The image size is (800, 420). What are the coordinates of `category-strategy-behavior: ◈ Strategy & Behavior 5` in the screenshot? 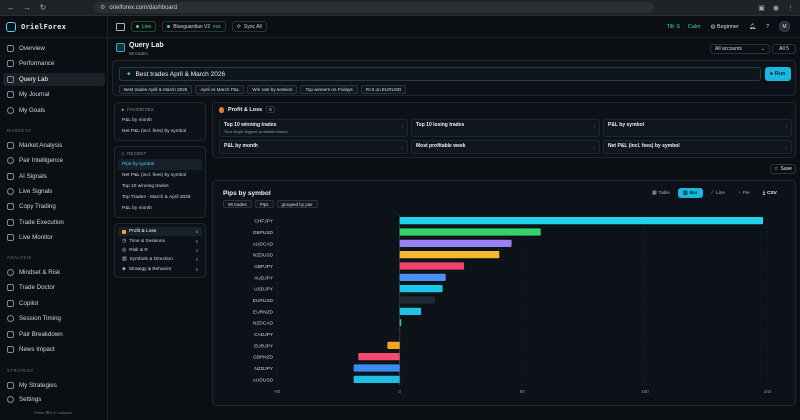 It's located at (160, 269).